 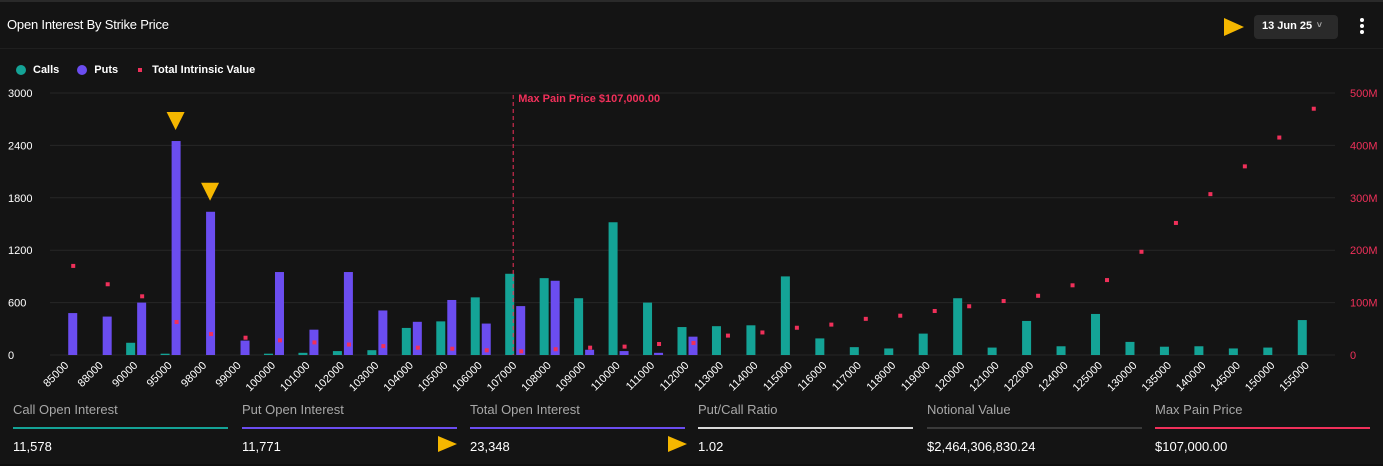 I want to click on x-tick-label: 115000, so click(x=778, y=377).